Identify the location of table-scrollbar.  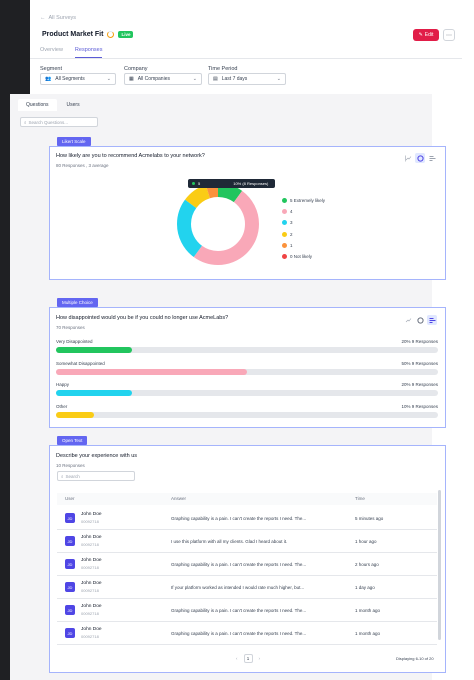
(439, 565).